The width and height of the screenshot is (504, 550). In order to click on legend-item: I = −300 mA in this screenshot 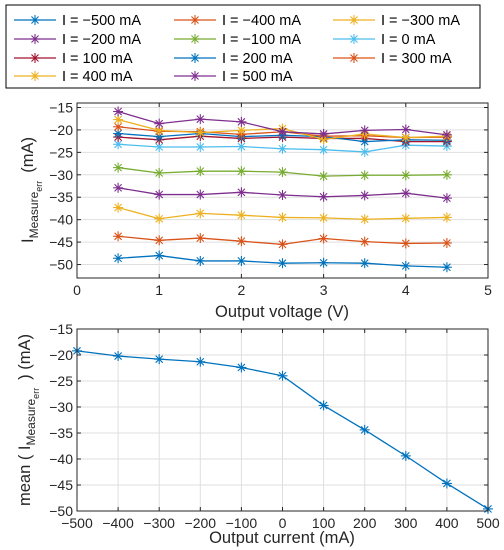, I will do `click(396, 21)`.